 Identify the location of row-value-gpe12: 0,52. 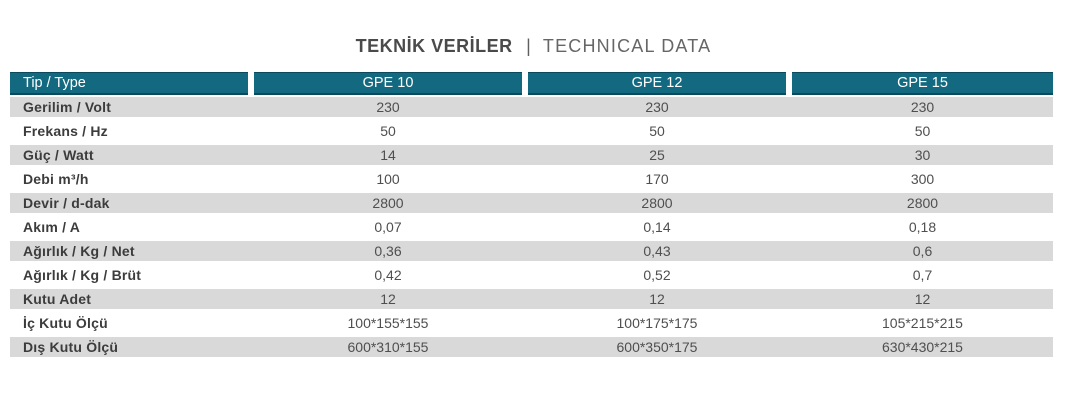
(657, 275).